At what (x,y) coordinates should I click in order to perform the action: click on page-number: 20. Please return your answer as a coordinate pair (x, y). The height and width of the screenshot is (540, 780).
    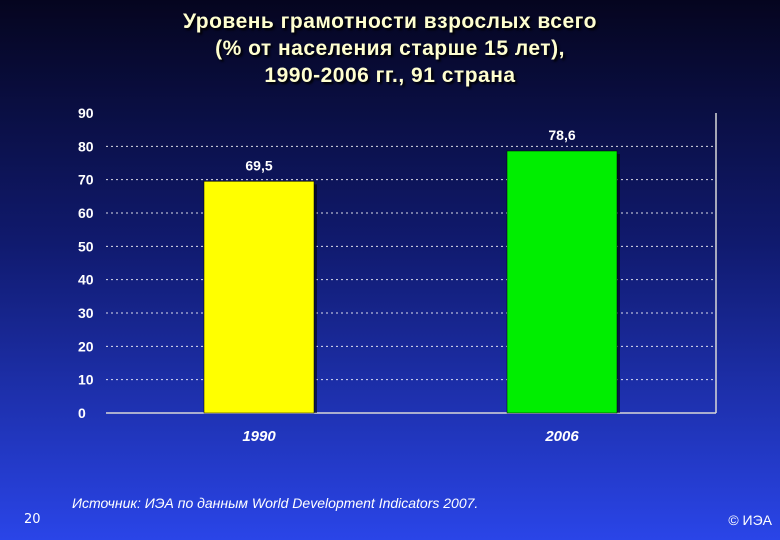
    Looking at the image, I should click on (32, 519).